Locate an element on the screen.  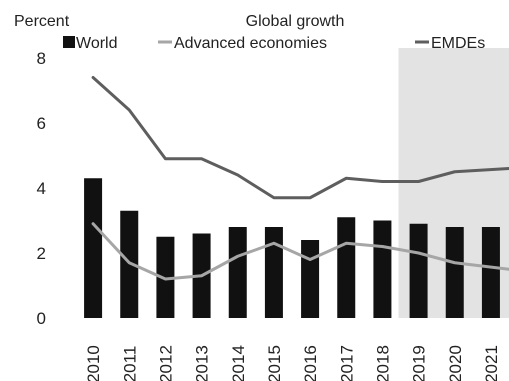
y-tick-label-4: 4 is located at coordinates (41, 188).